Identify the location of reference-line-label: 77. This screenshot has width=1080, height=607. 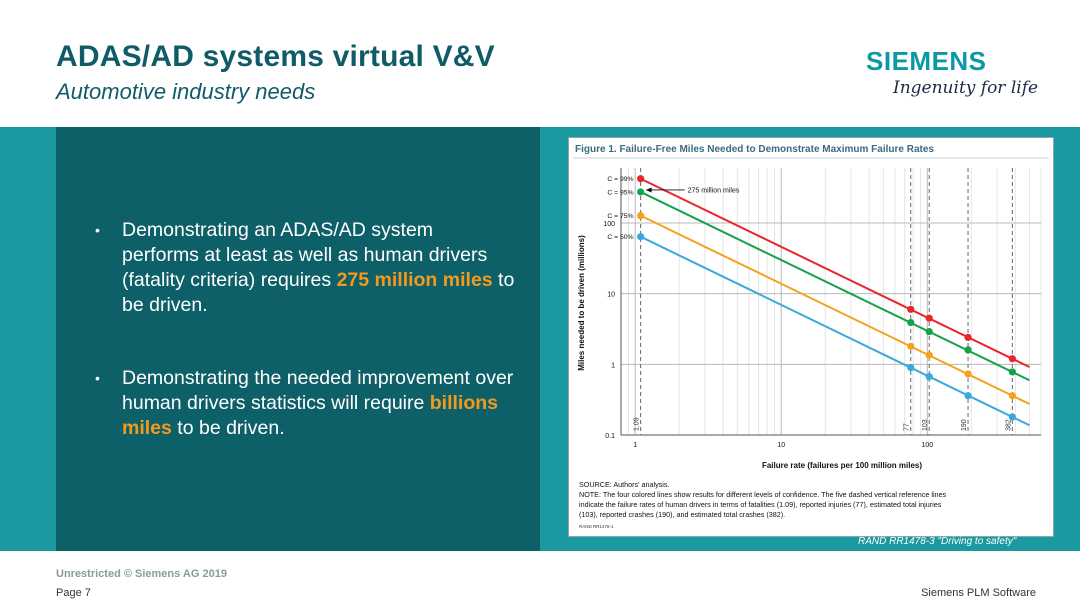
(907, 427).